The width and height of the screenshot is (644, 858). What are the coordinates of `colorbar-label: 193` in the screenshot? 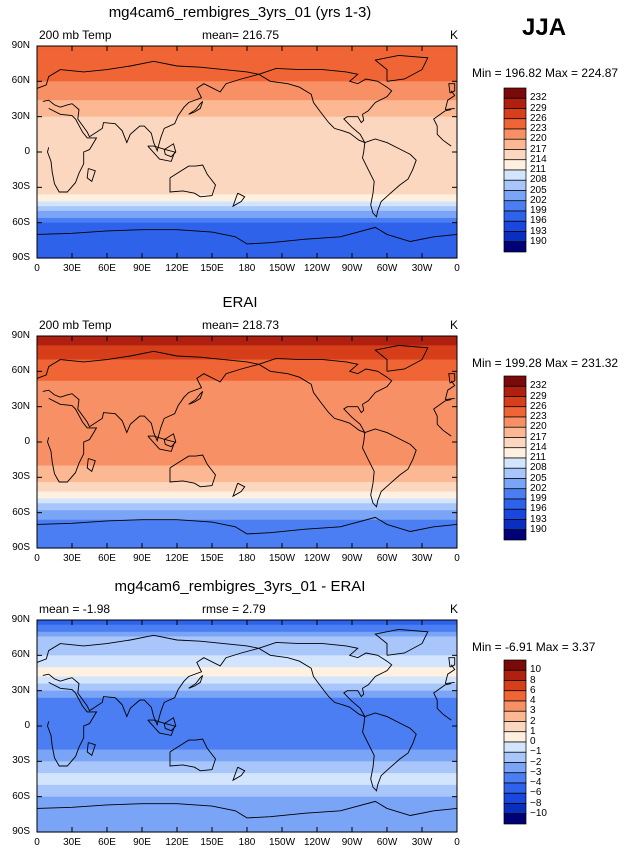 It's located at (538, 231).